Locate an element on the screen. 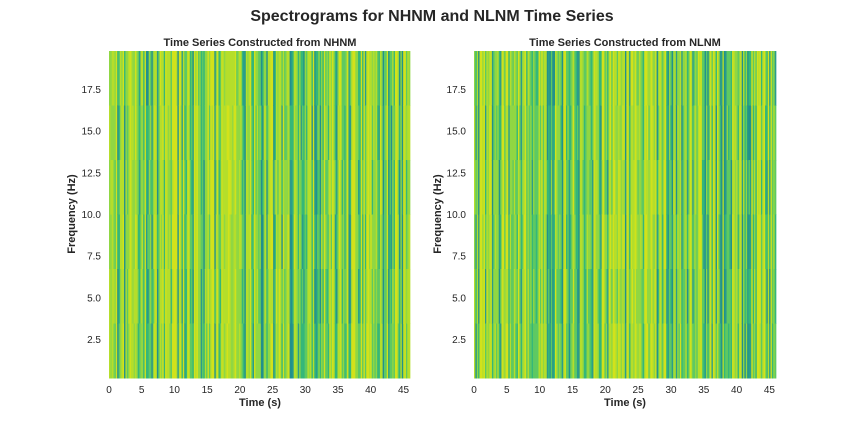 This screenshot has height=432, width=864. x-tick-label: 10 is located at coordinates (540, 390).